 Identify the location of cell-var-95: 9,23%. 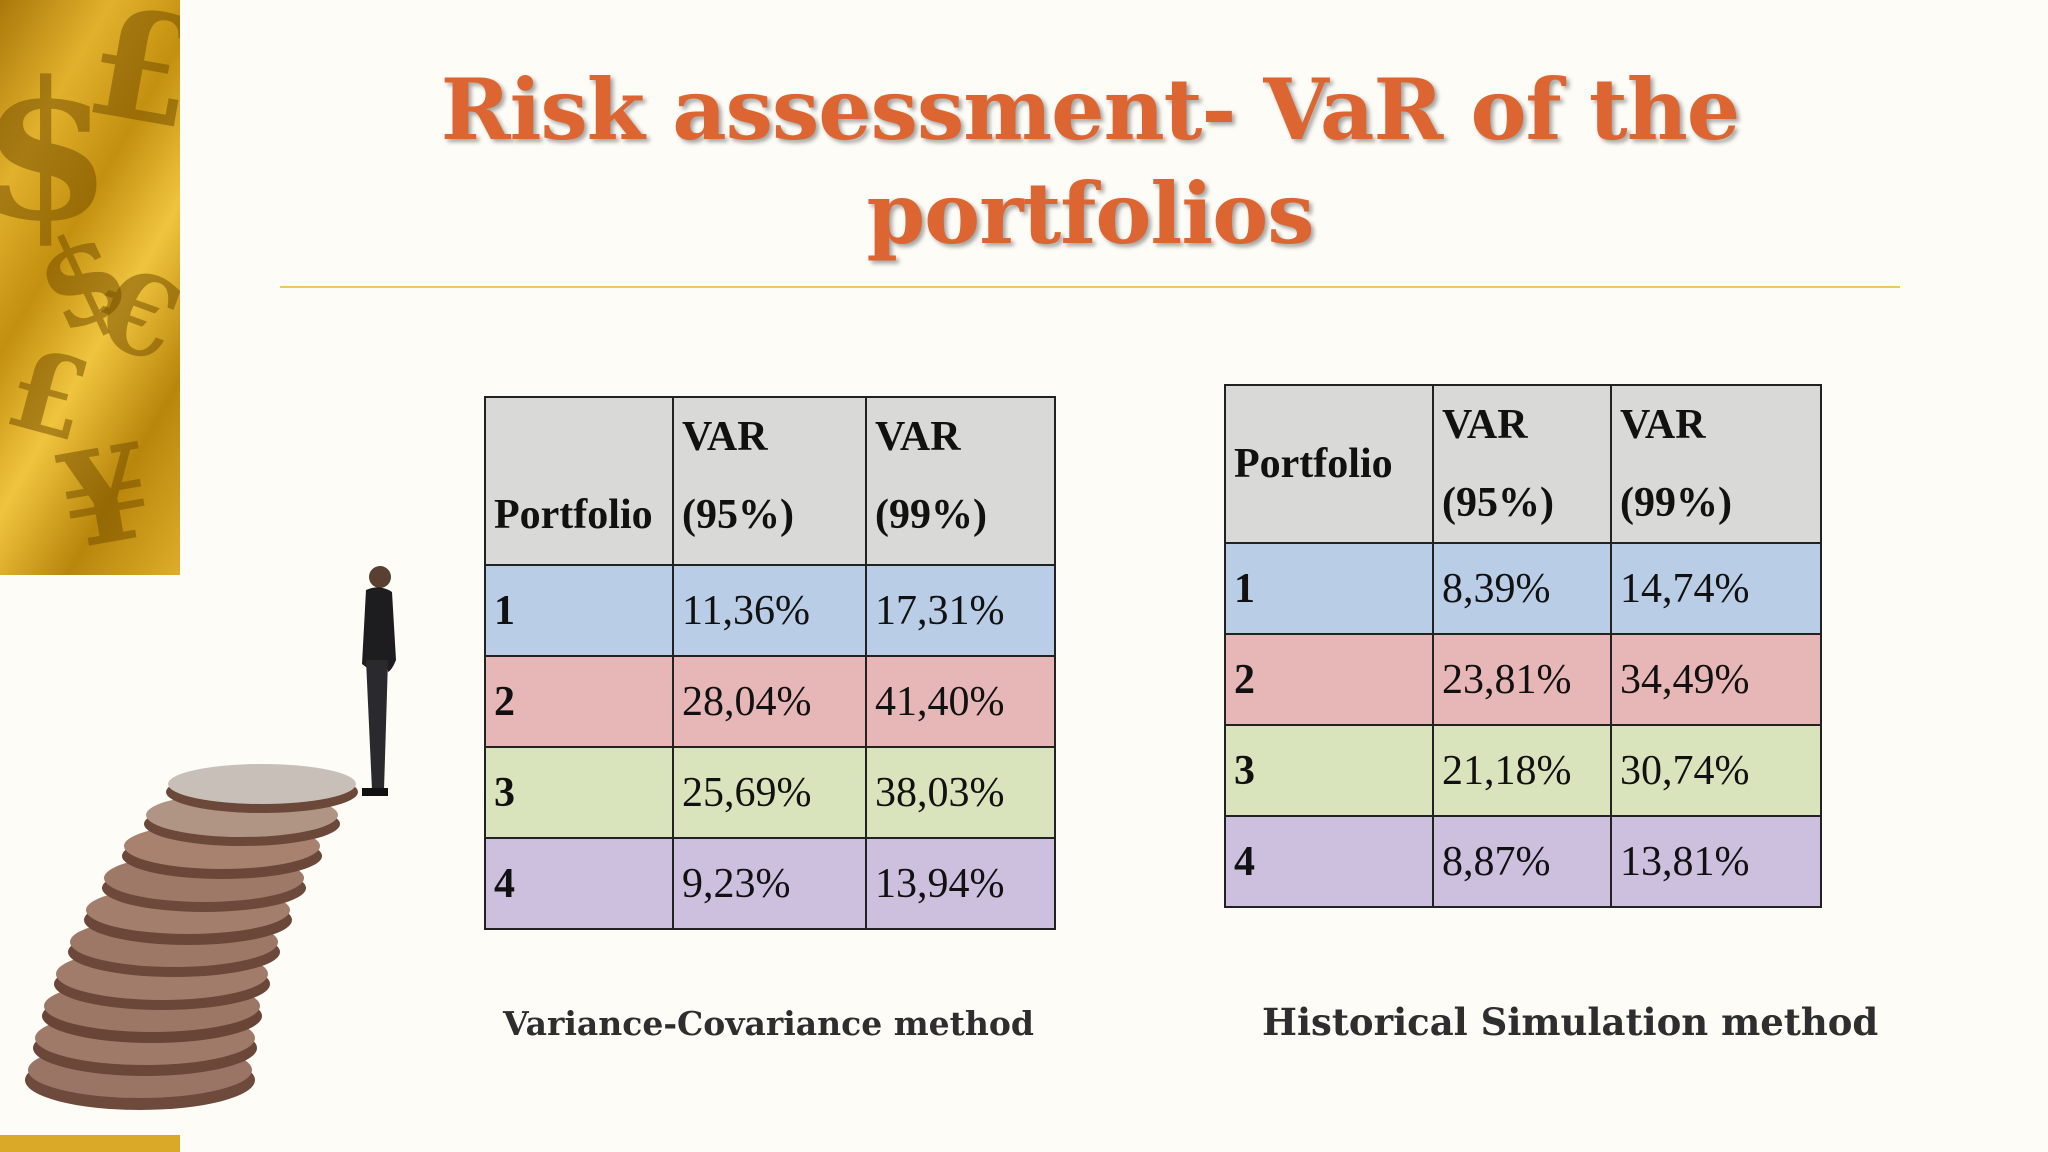
(769, 883).